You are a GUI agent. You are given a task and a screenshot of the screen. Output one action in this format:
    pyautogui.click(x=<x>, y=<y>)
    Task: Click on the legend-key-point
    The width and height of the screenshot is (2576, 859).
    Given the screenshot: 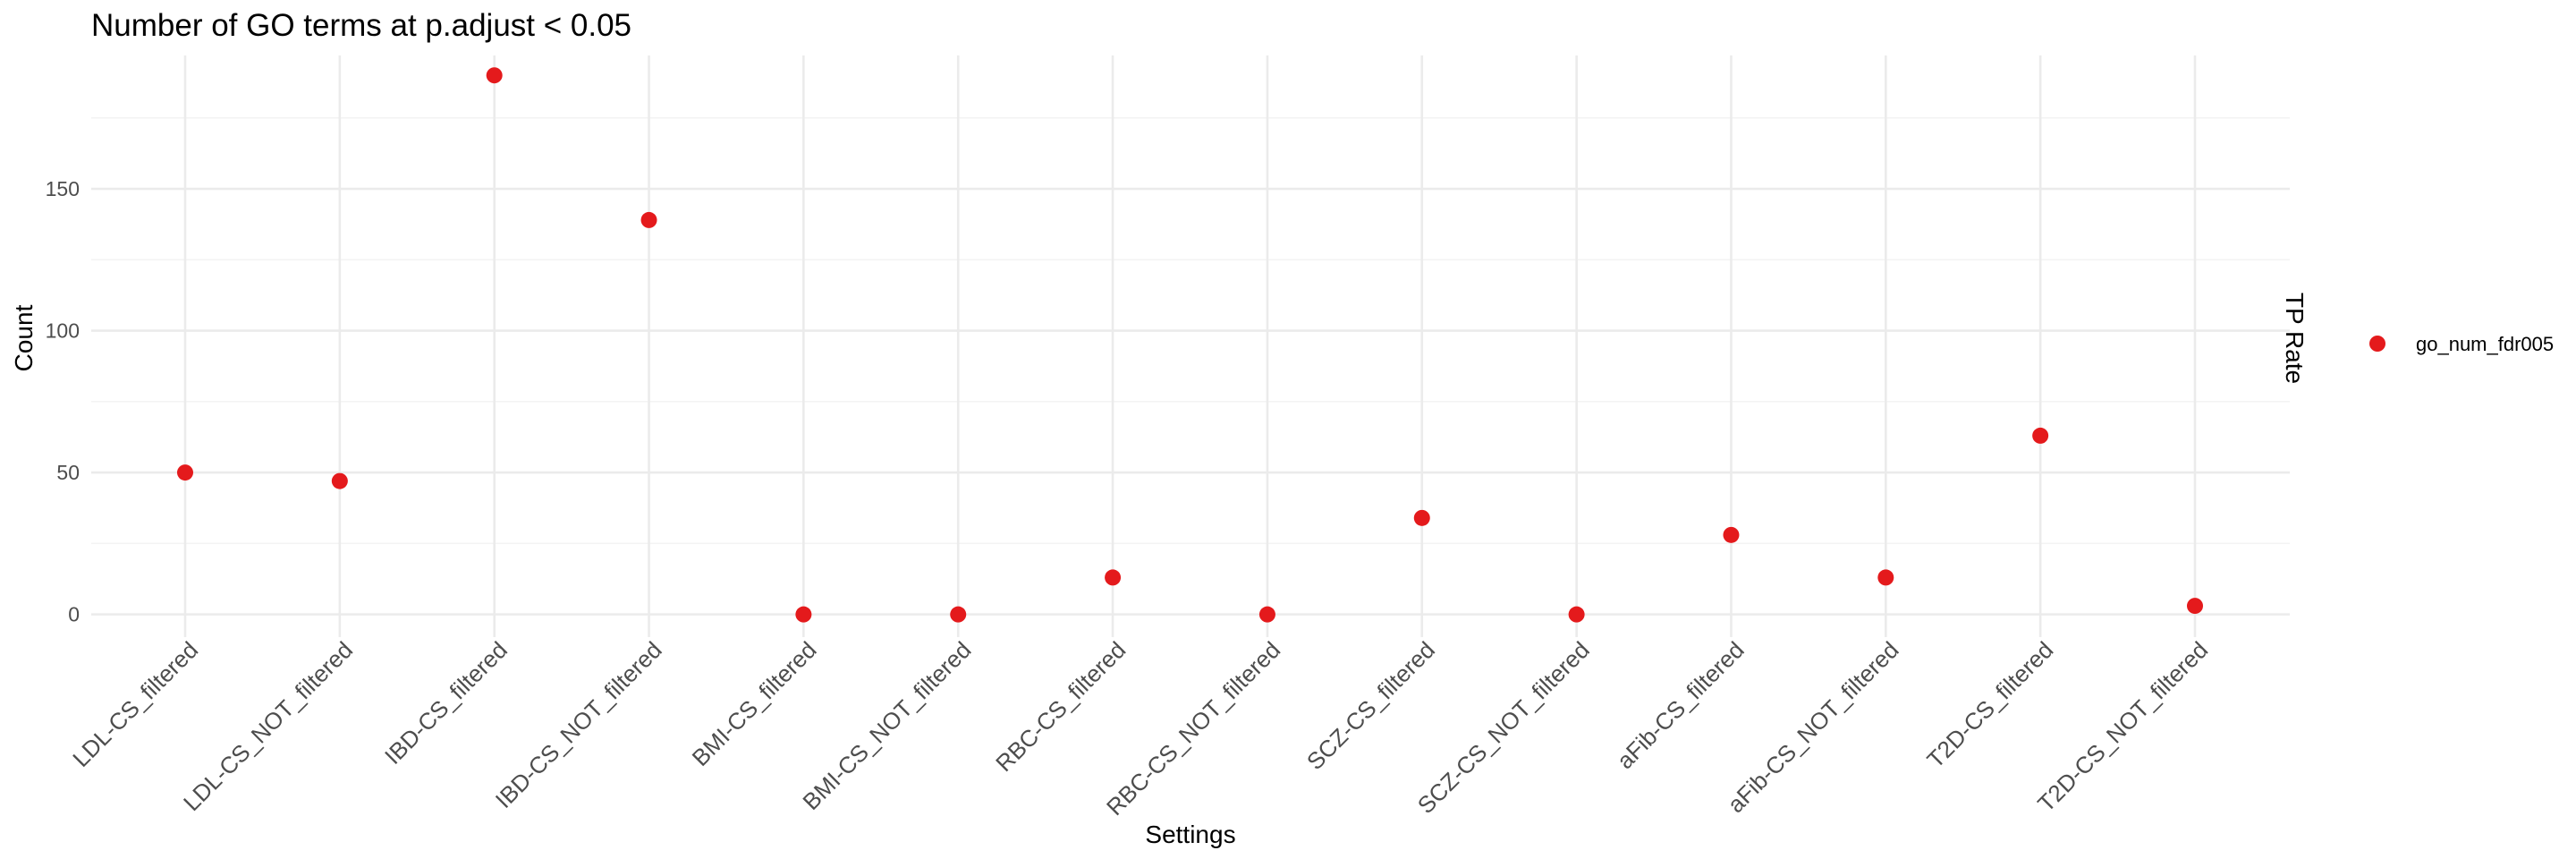 What is the action you would take?
    pyautogui.click(x=2377, y=344)
    